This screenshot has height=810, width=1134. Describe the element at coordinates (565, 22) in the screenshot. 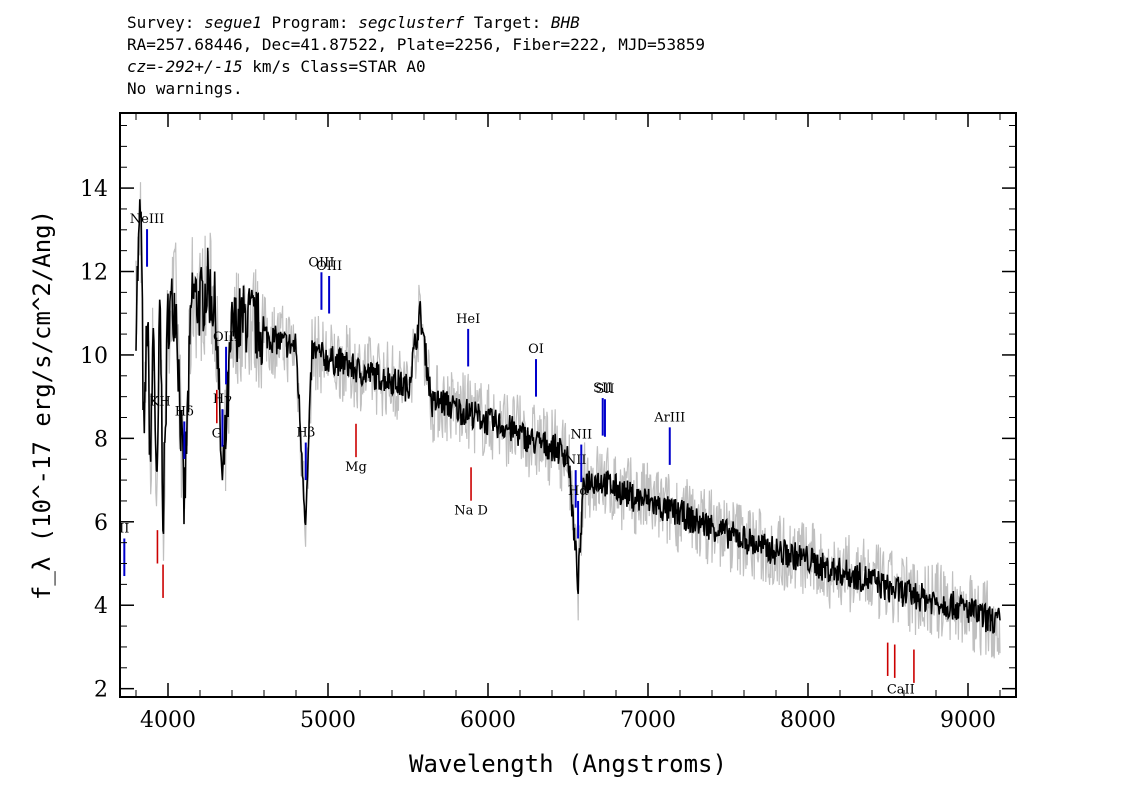

I see `target-value: BHB` at that location.